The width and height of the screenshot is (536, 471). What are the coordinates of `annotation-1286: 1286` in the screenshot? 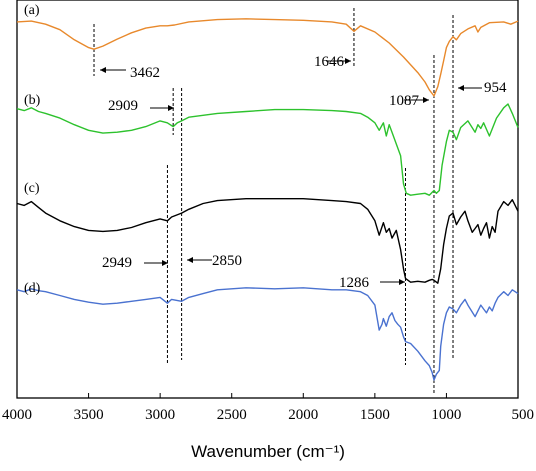 It's located at (354, 283).